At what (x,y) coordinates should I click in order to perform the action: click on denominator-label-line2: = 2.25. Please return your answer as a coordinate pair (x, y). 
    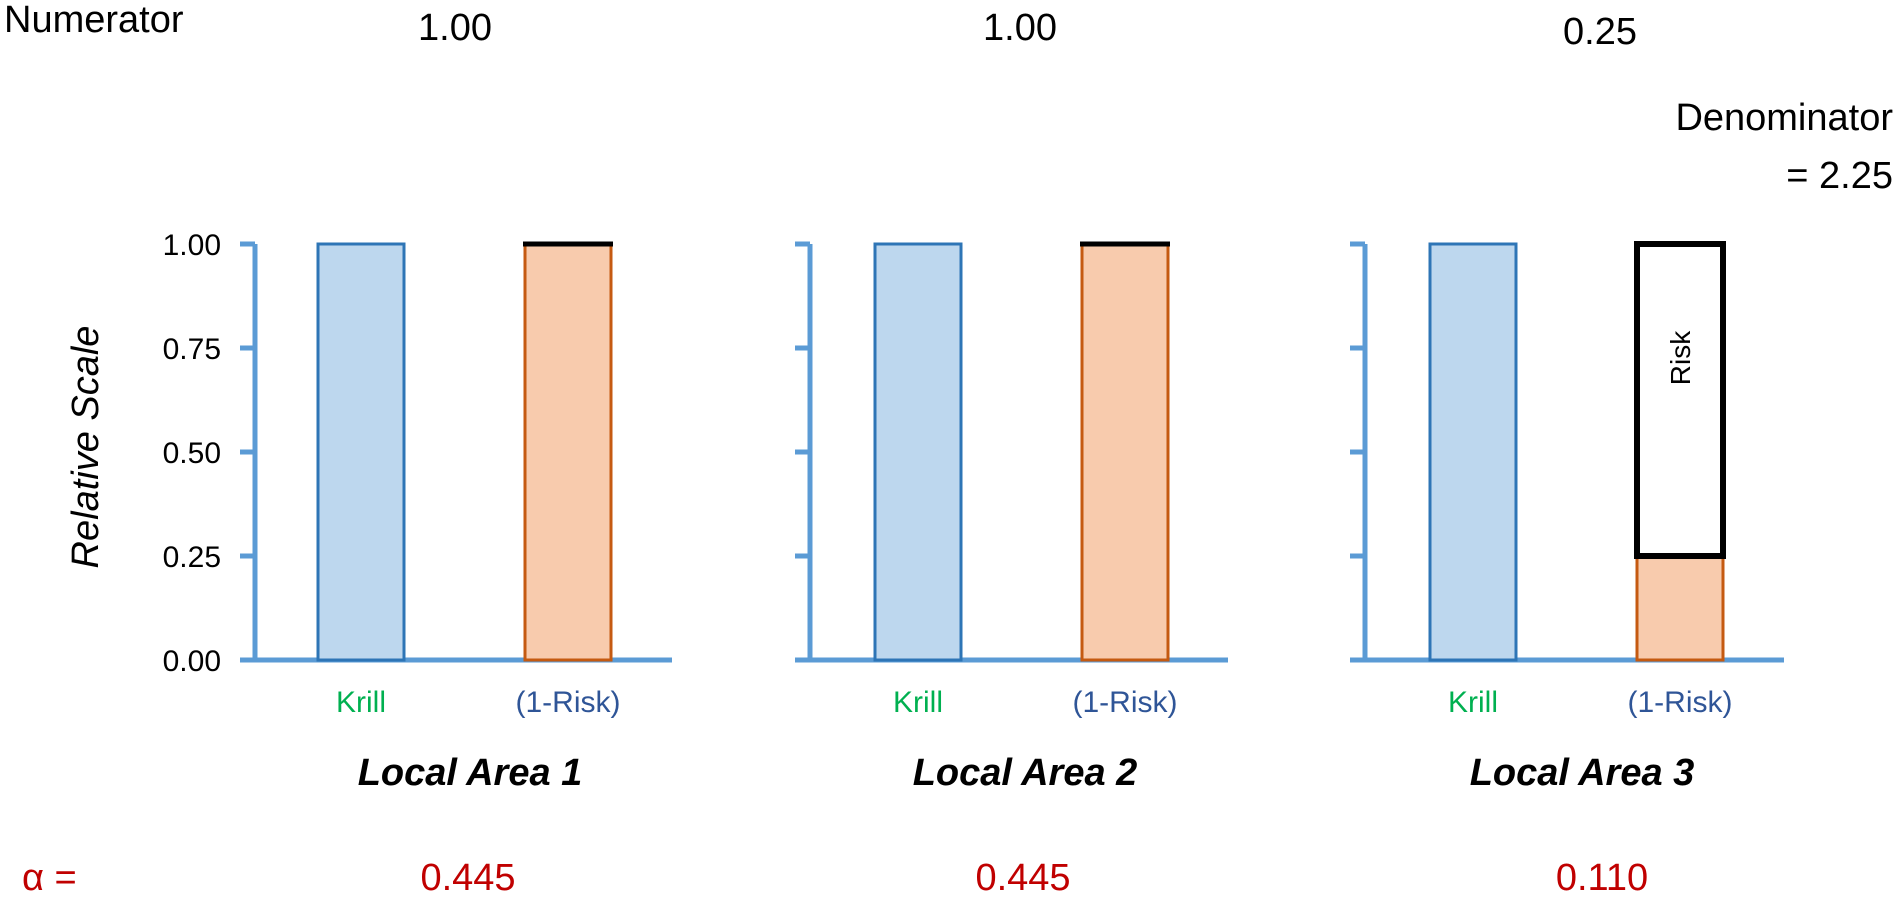
    Looking at the image, I should click on (1839, 176).